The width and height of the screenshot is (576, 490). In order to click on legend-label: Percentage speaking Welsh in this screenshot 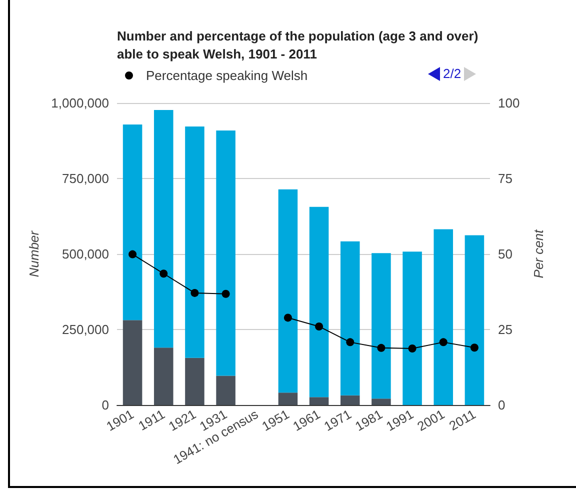, I will do `click(227, 75)`.